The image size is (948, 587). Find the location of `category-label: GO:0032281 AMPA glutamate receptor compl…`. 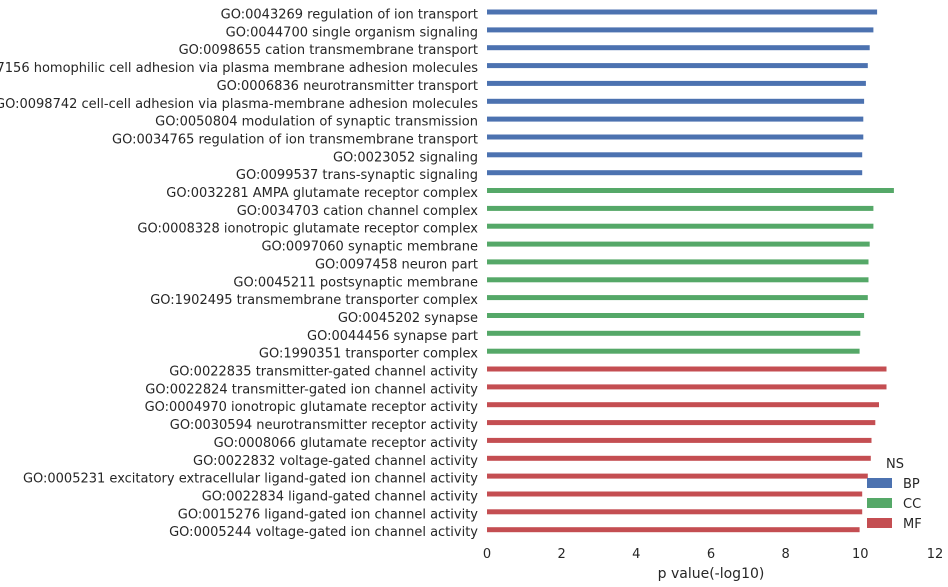

category-label: GO:0032281 AMPA glutamate receptor compl… is located at coordinates (322, 193).